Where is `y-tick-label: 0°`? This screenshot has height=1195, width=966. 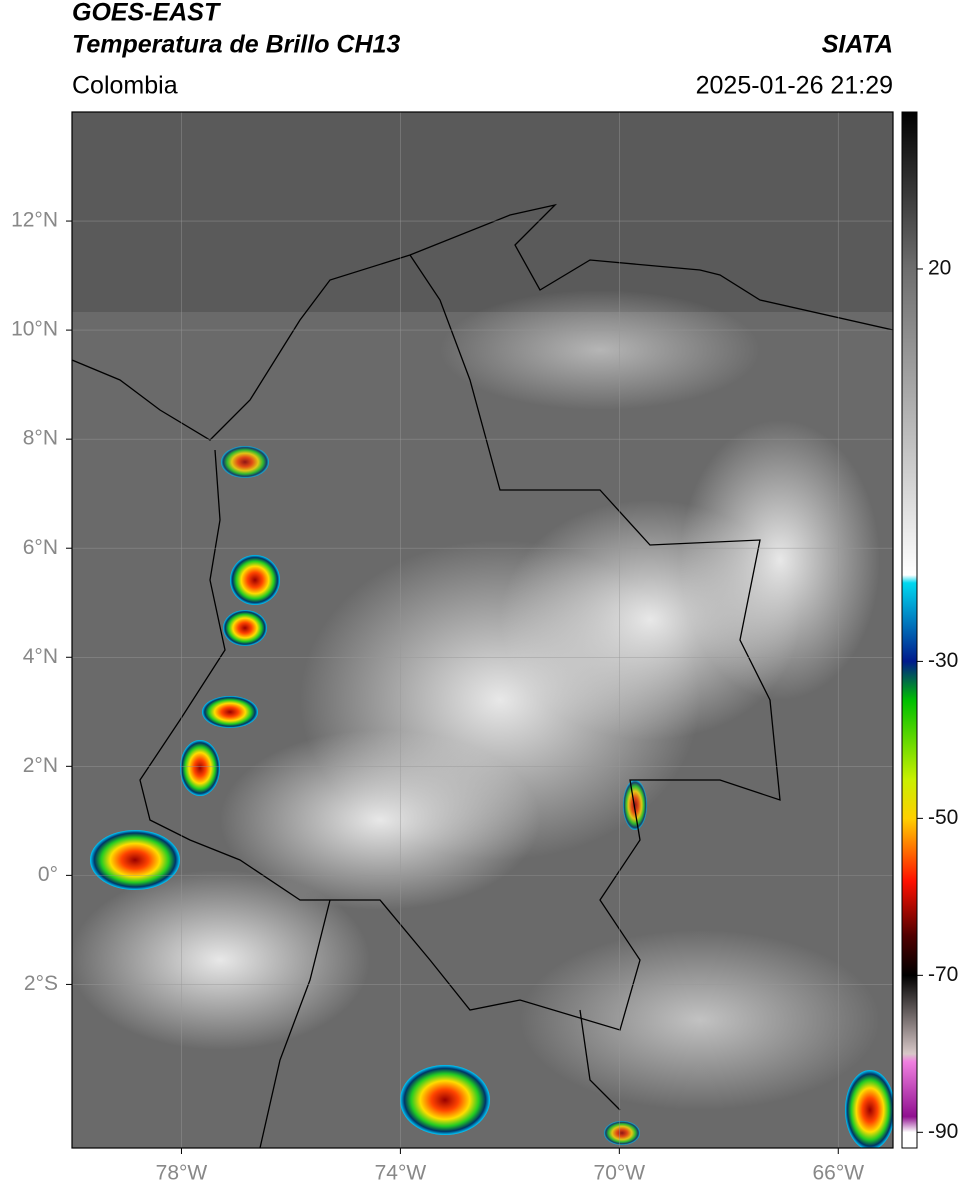
y-tick-label: 0° is located at coordinates (48, 874).